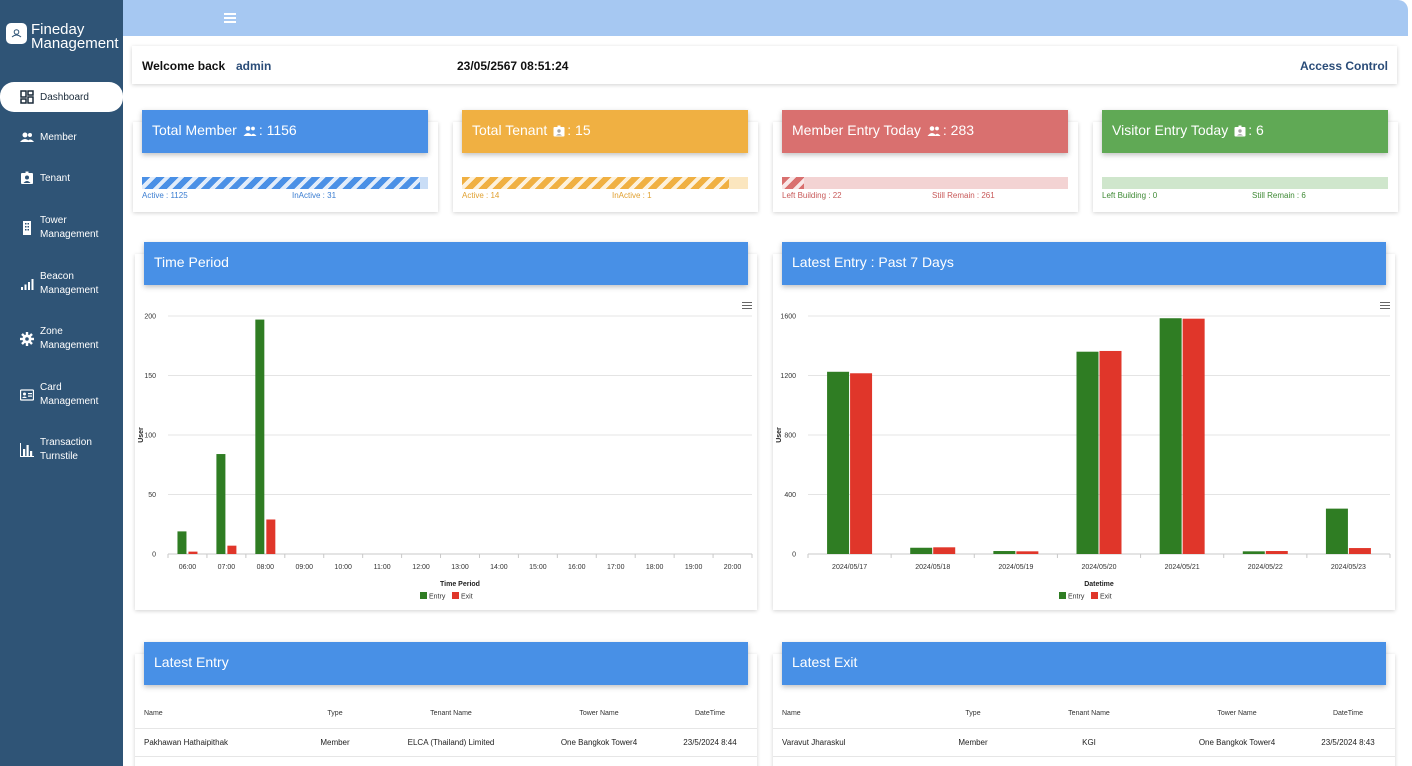 Image resolution: width=1412 pixels, height=766 pixels. What do you see at coordinates (61, 283) in the screenshot?
I see `sidebar-item-beacon-management: Beacon Management` at bounding box center [61, 283].